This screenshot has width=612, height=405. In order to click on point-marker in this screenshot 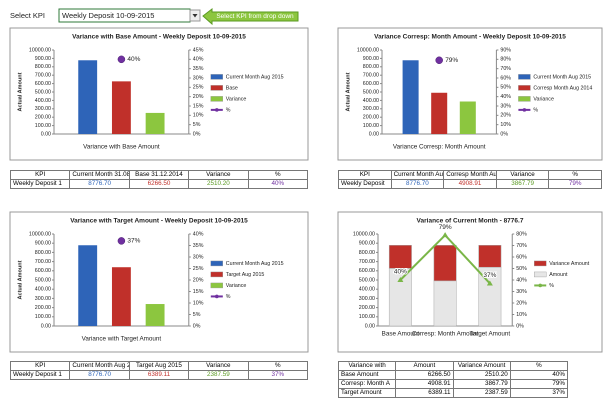, I will do `click(439, 60)`.